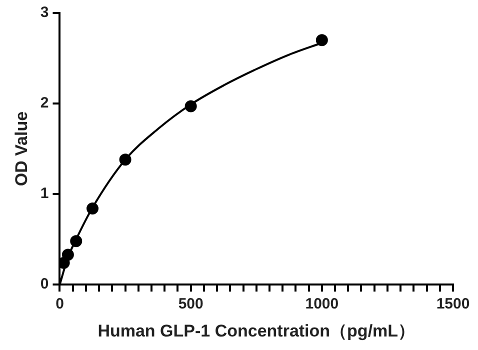 The image size is (478, 350). I want to click on y-tick-label: 3, so click(44, 13).